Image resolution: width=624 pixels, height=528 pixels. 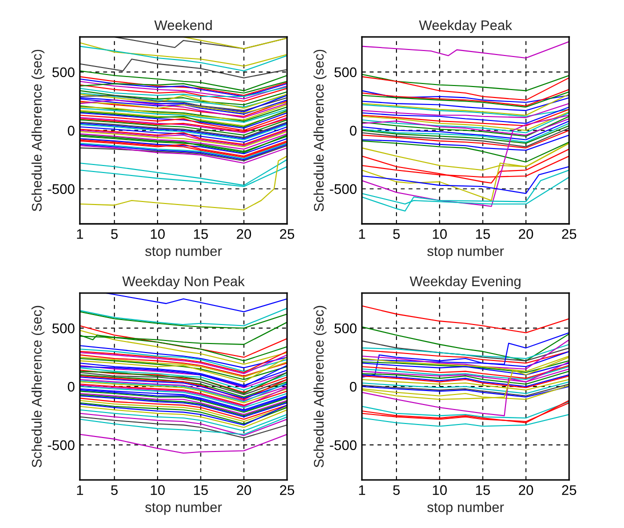 I want to click on chart-title: Weekday Evening, so click(x=465, y=282).